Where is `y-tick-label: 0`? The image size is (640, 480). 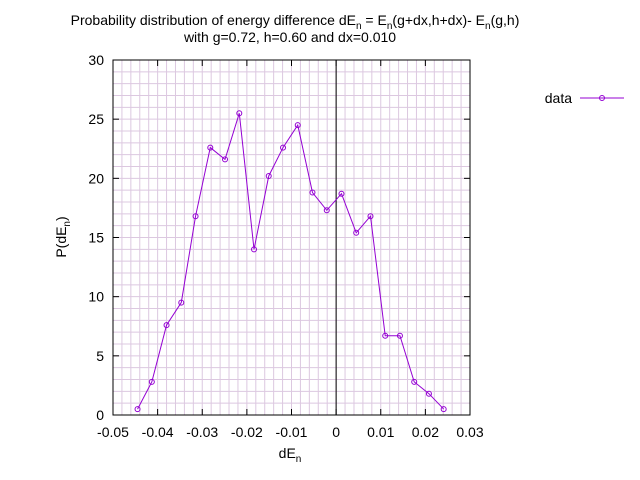 y-tick-label: 0 is located at coordinates (100, 415).